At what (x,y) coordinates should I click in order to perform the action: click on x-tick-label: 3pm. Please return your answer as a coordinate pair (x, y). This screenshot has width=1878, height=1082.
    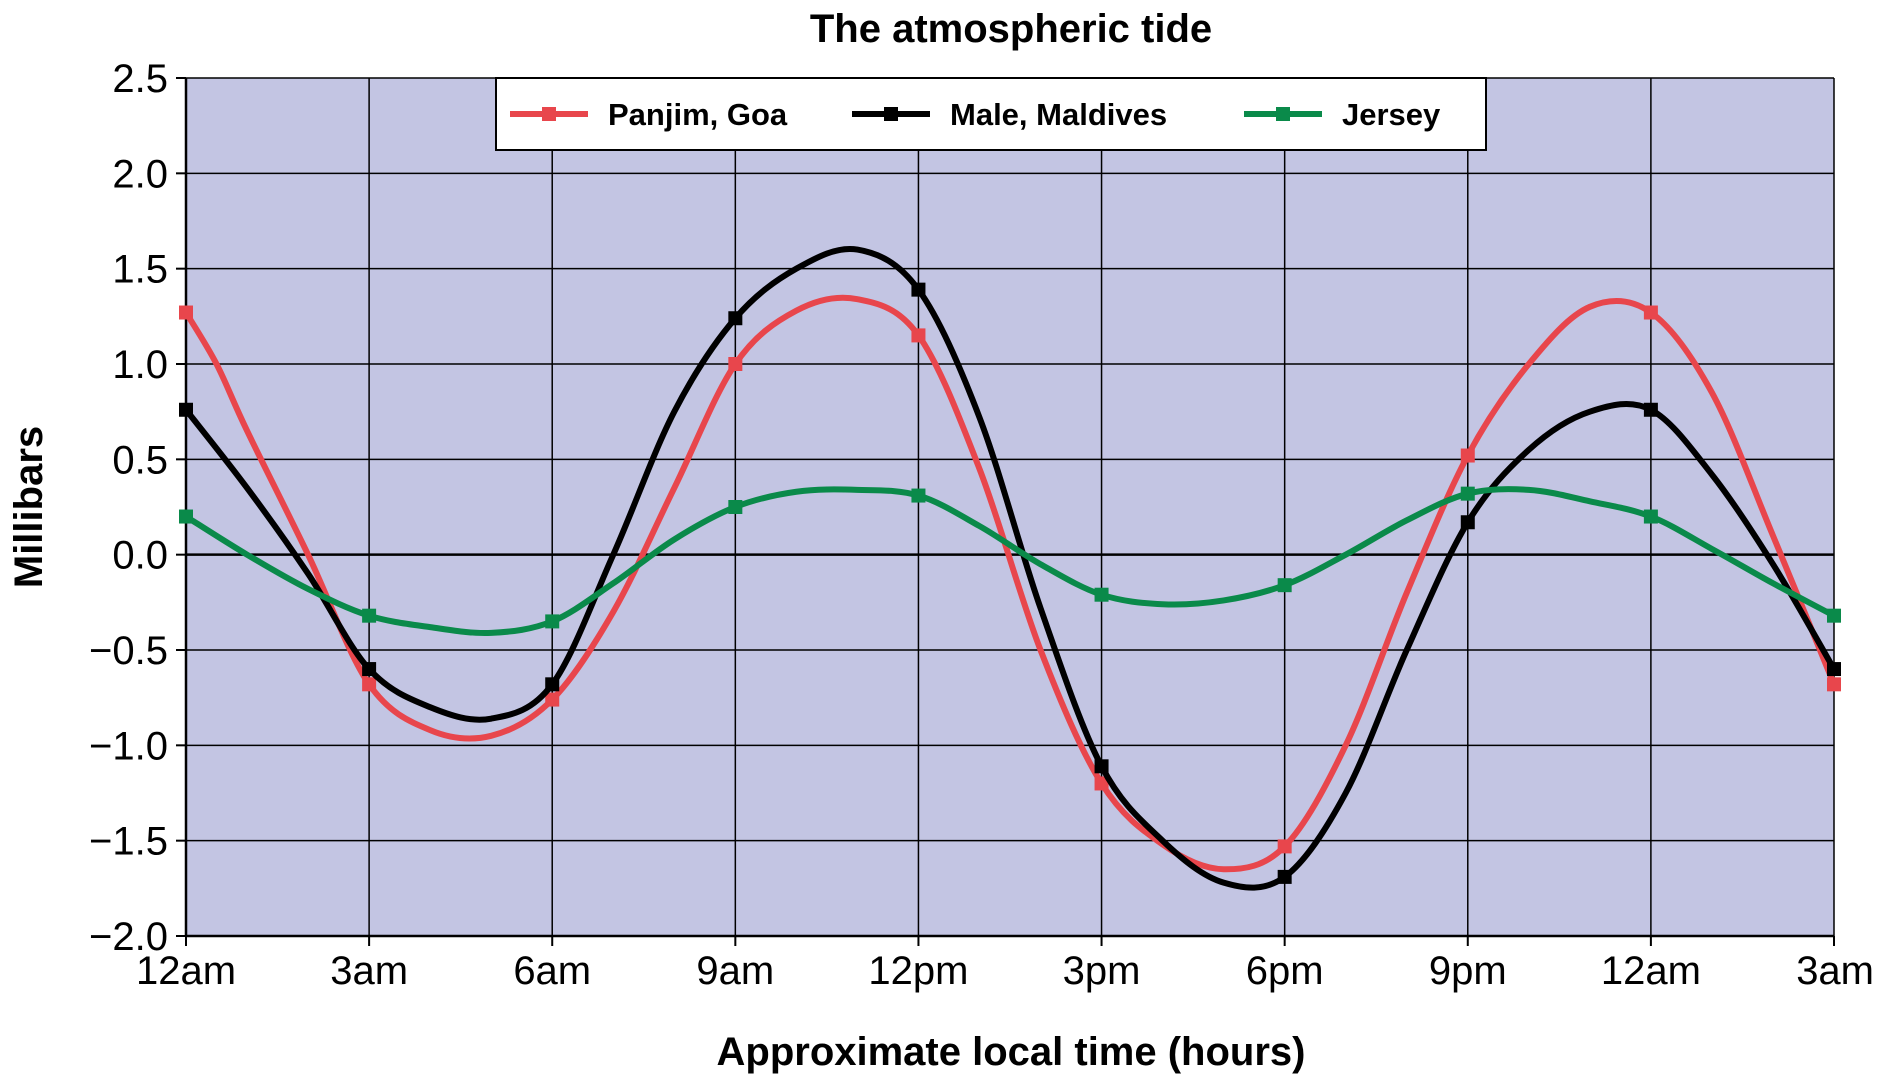
    Looking at the image, I should click on (1102, 971).